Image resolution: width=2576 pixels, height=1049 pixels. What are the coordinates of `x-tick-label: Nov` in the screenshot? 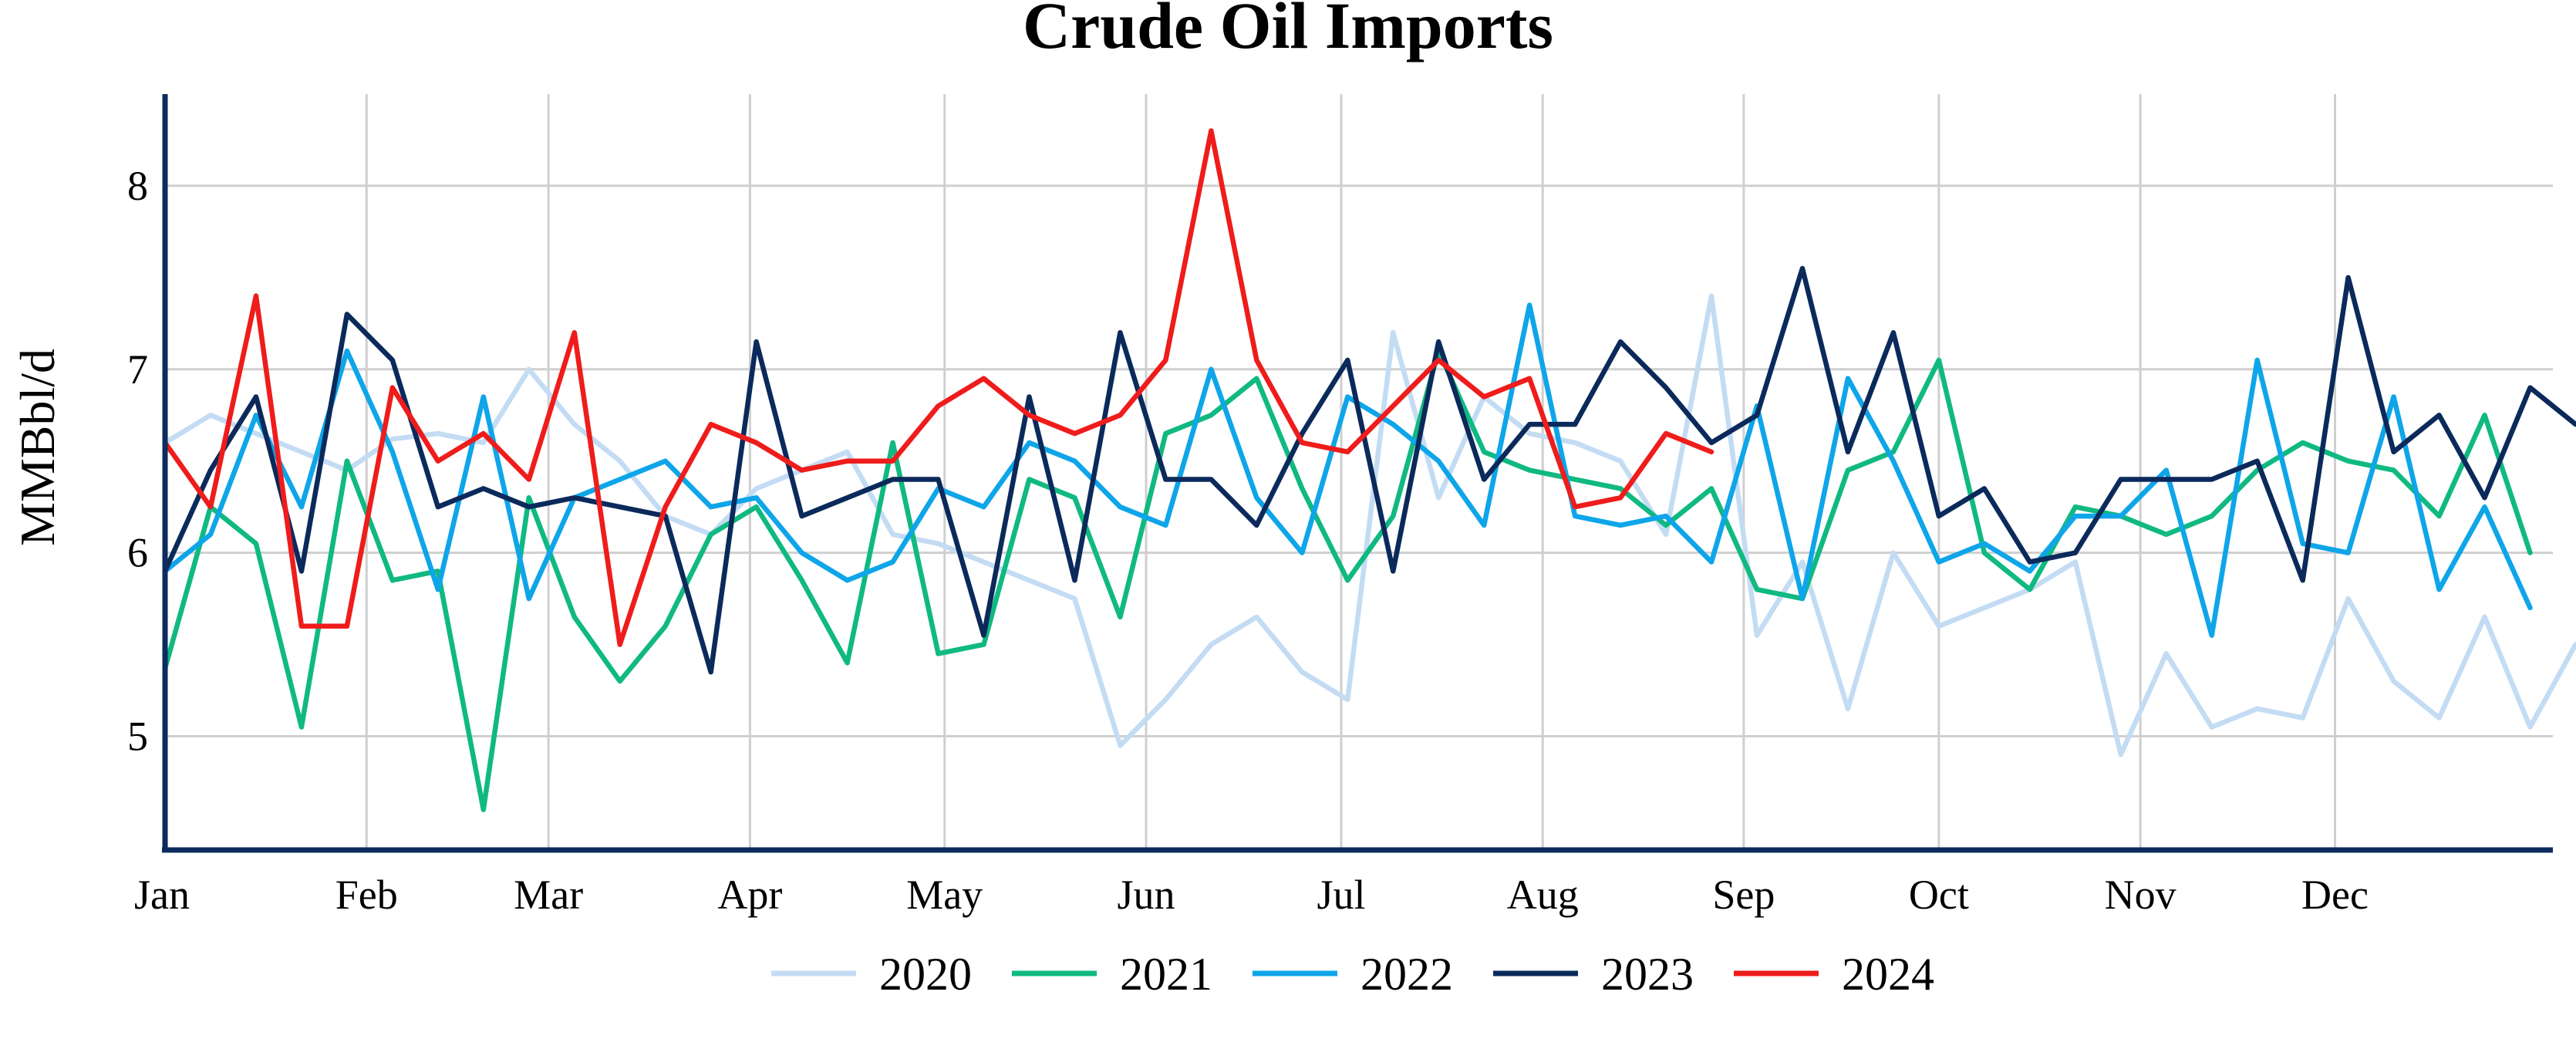 It's located at (2140, 895).